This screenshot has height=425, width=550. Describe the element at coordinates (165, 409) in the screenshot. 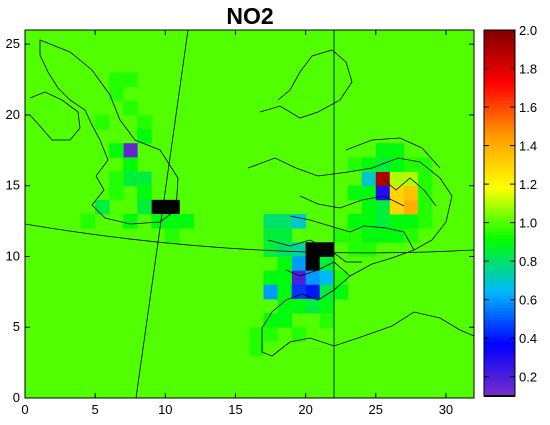

I see `x-tick-label: 10` at that location.